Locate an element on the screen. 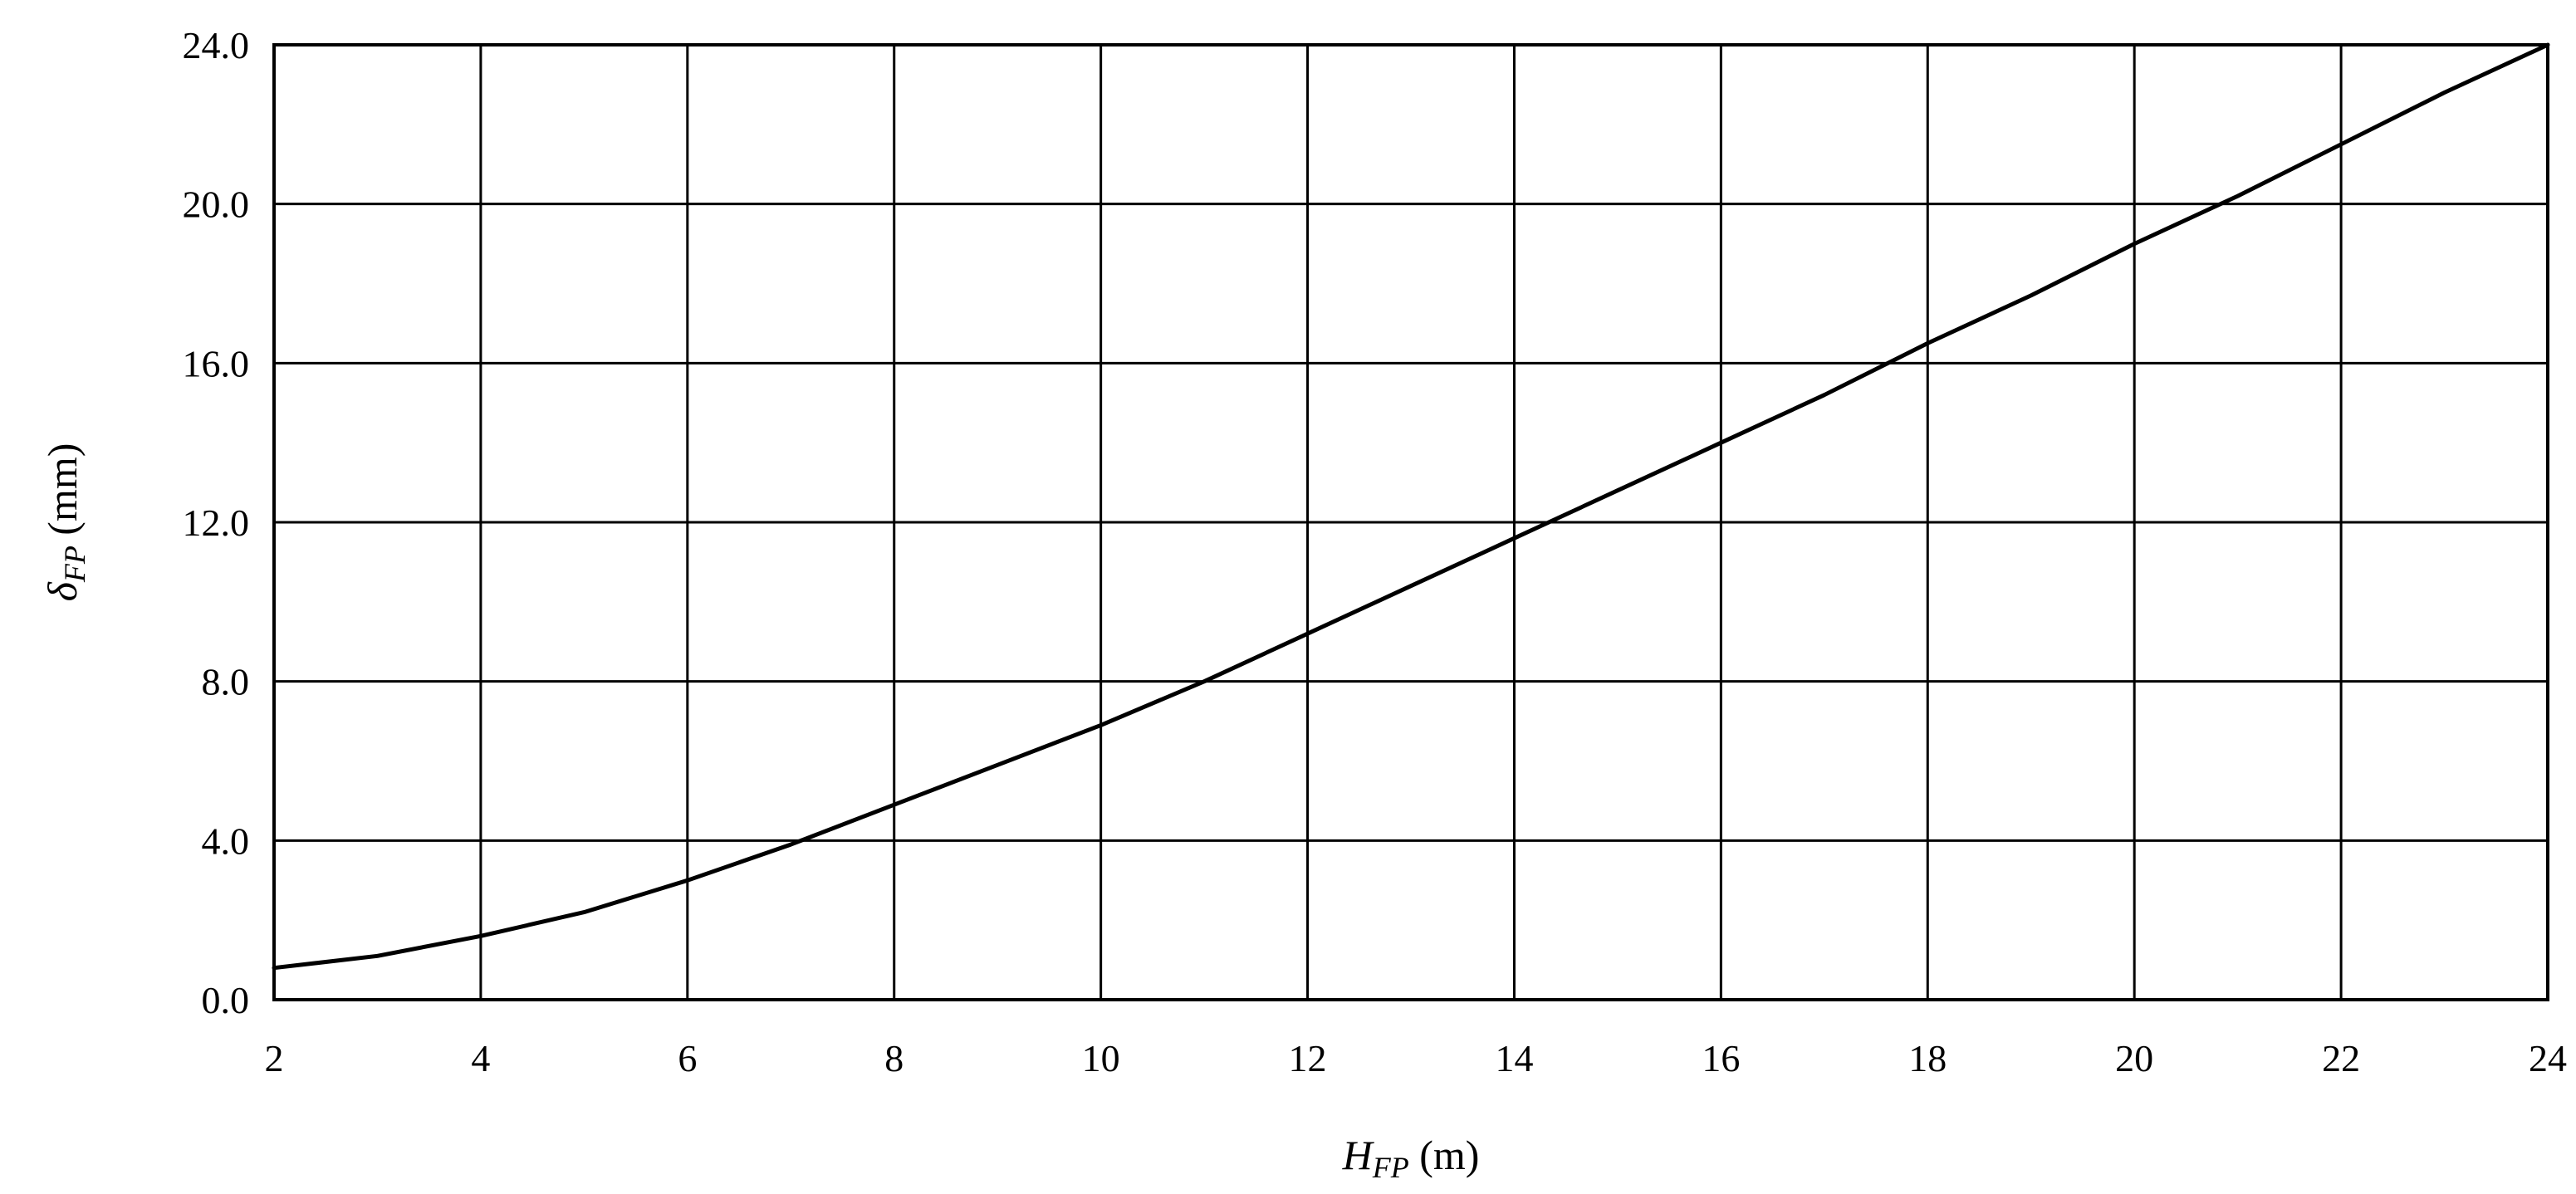 The height and width of the screenshot is (1194, 2576). y-tick-label-8.0: 8.0 is located at coordinates (226, 682).